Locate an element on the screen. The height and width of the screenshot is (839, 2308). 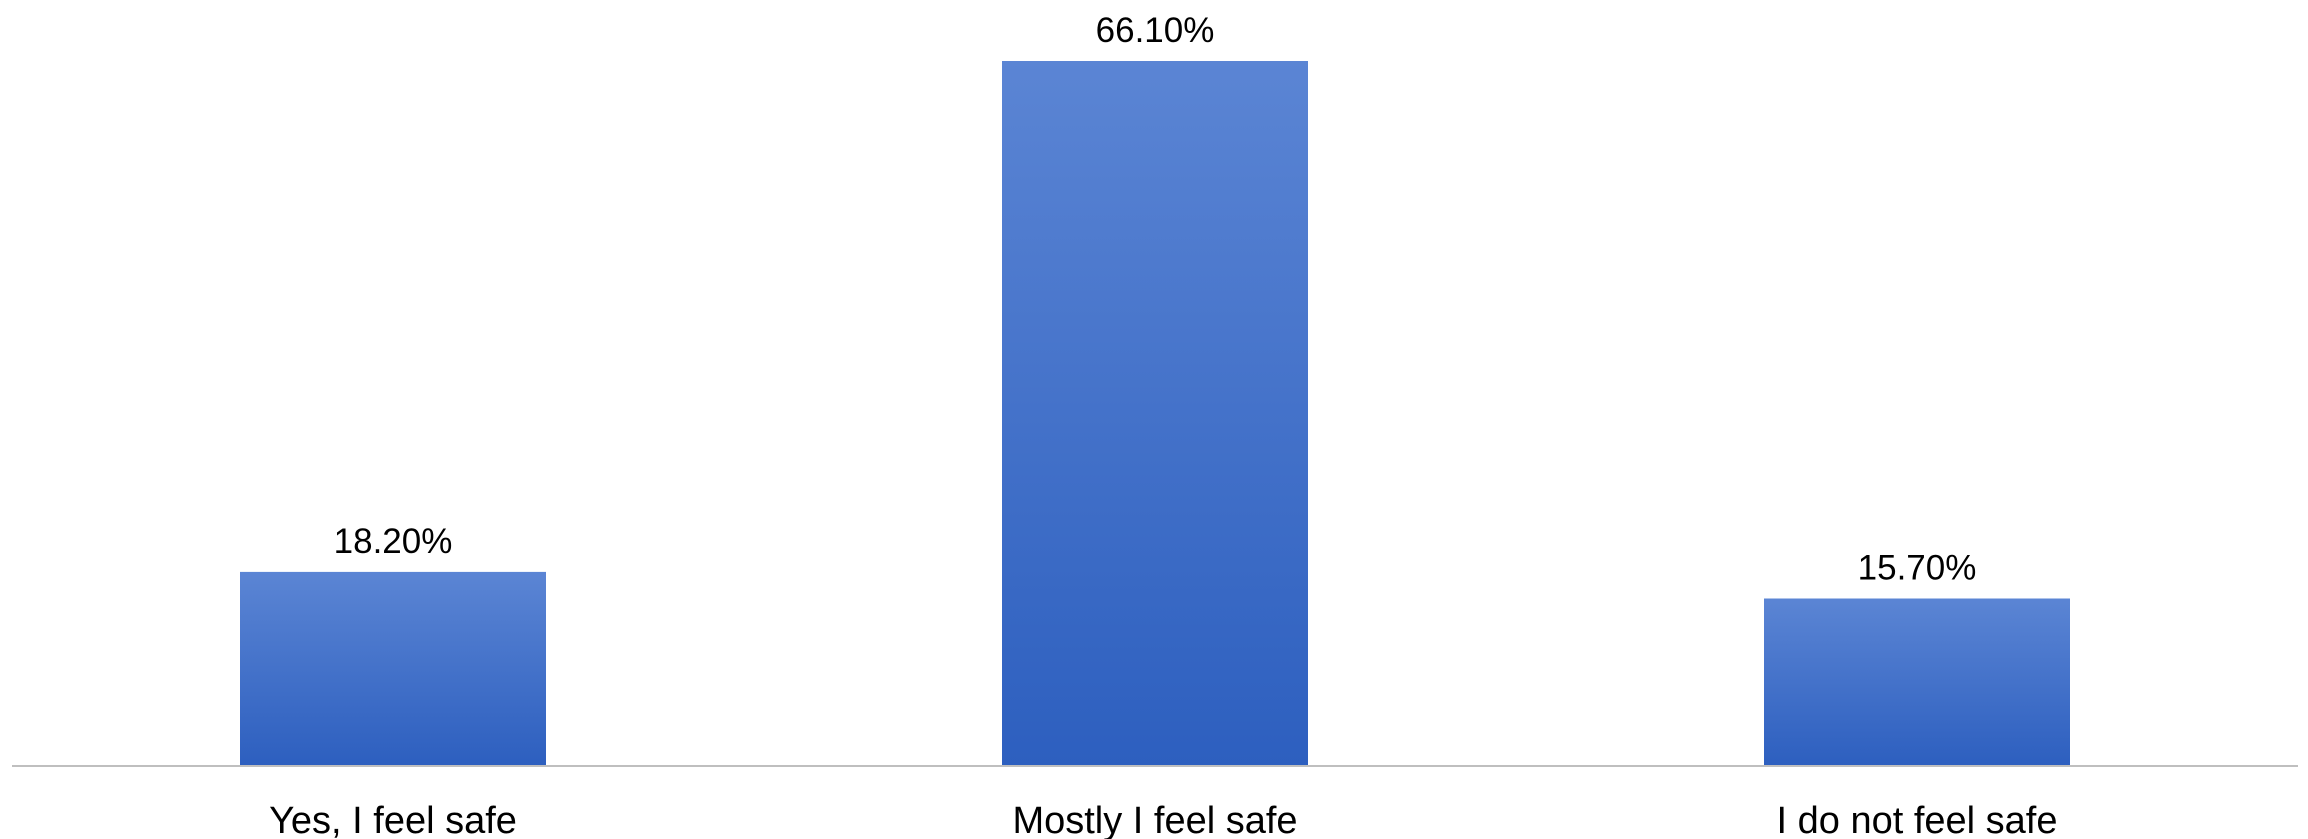
category-label-0: Yes, I feel safe is located at coordinates (393, 819).